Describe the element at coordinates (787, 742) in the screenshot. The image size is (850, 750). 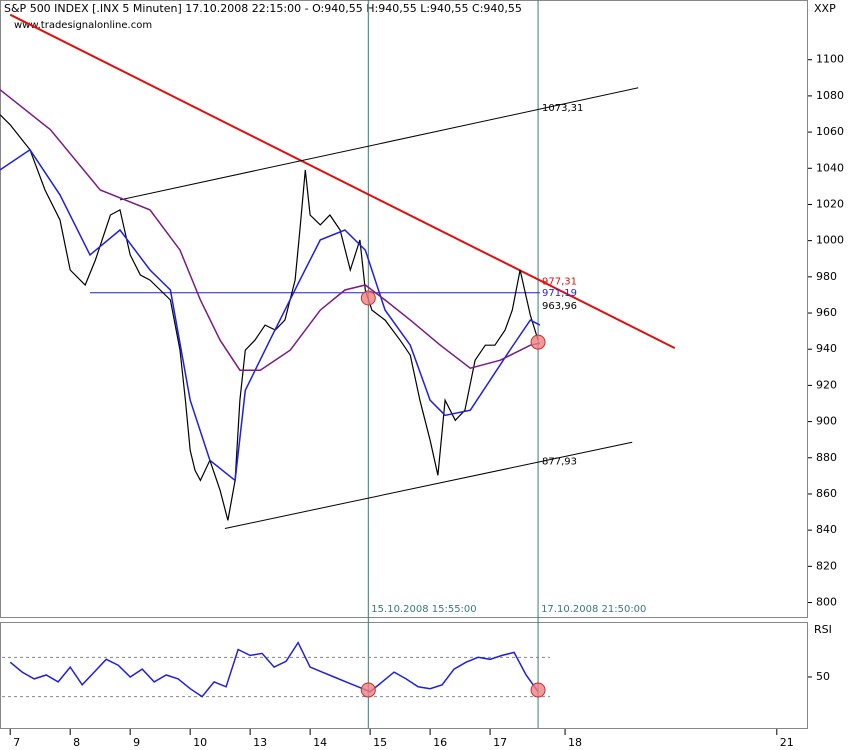
I see `x-tick-label: 21` at that location.